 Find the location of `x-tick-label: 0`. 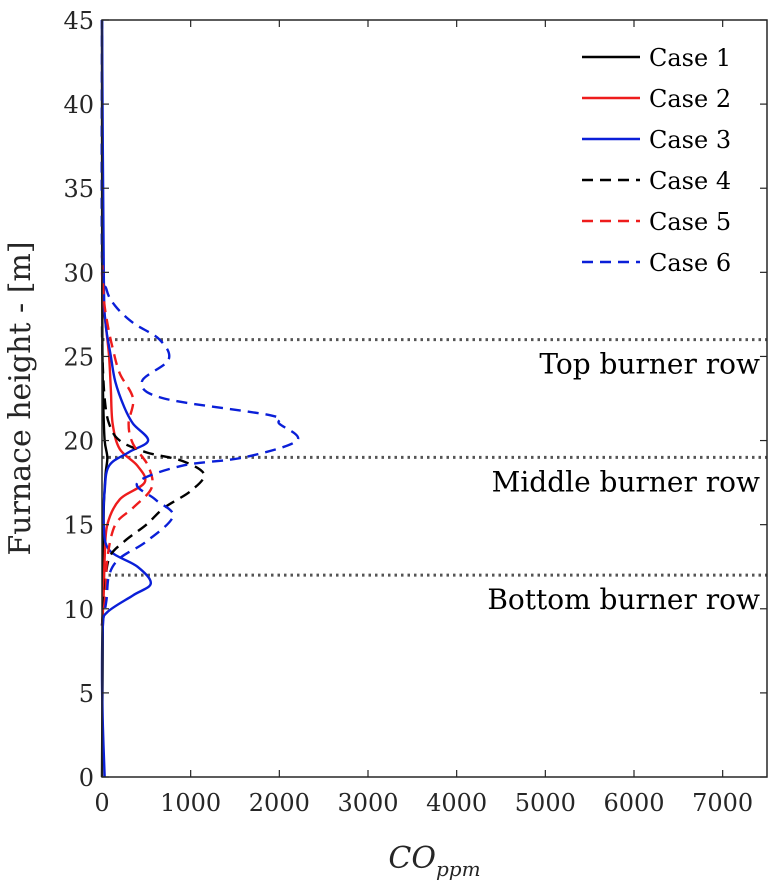

x-tick-label: 0 is located at coordinates (101, 803).